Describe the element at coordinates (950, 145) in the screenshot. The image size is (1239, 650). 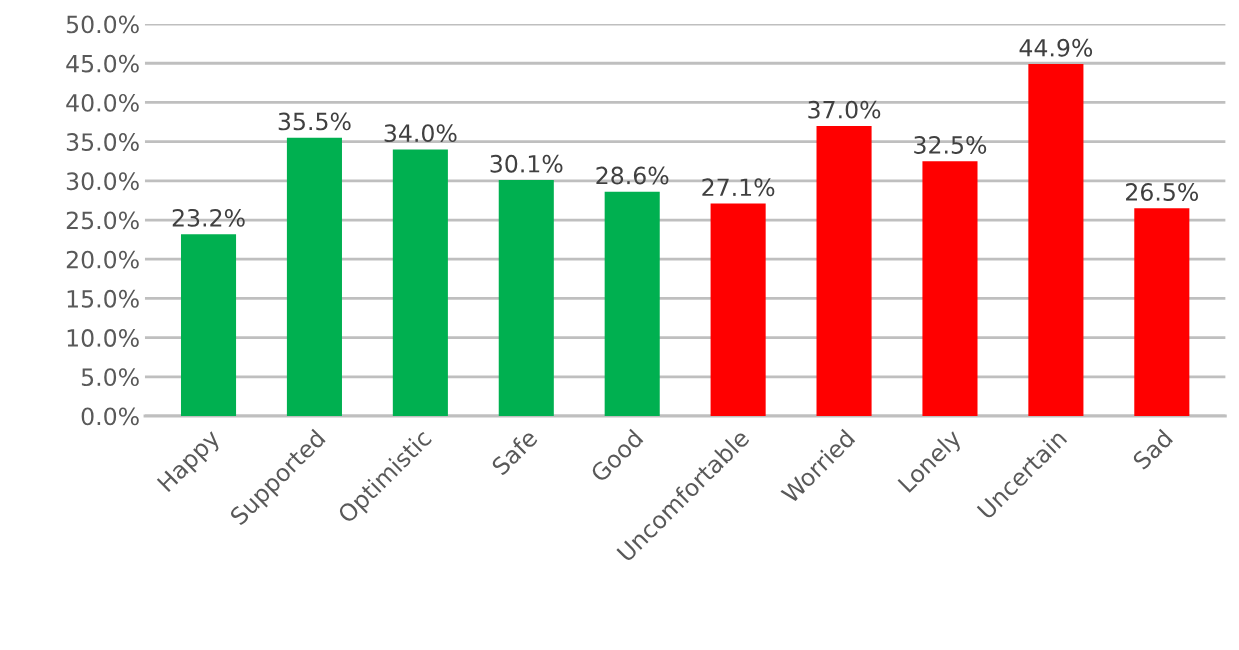
I see `data-label: 32.5%` at that location.